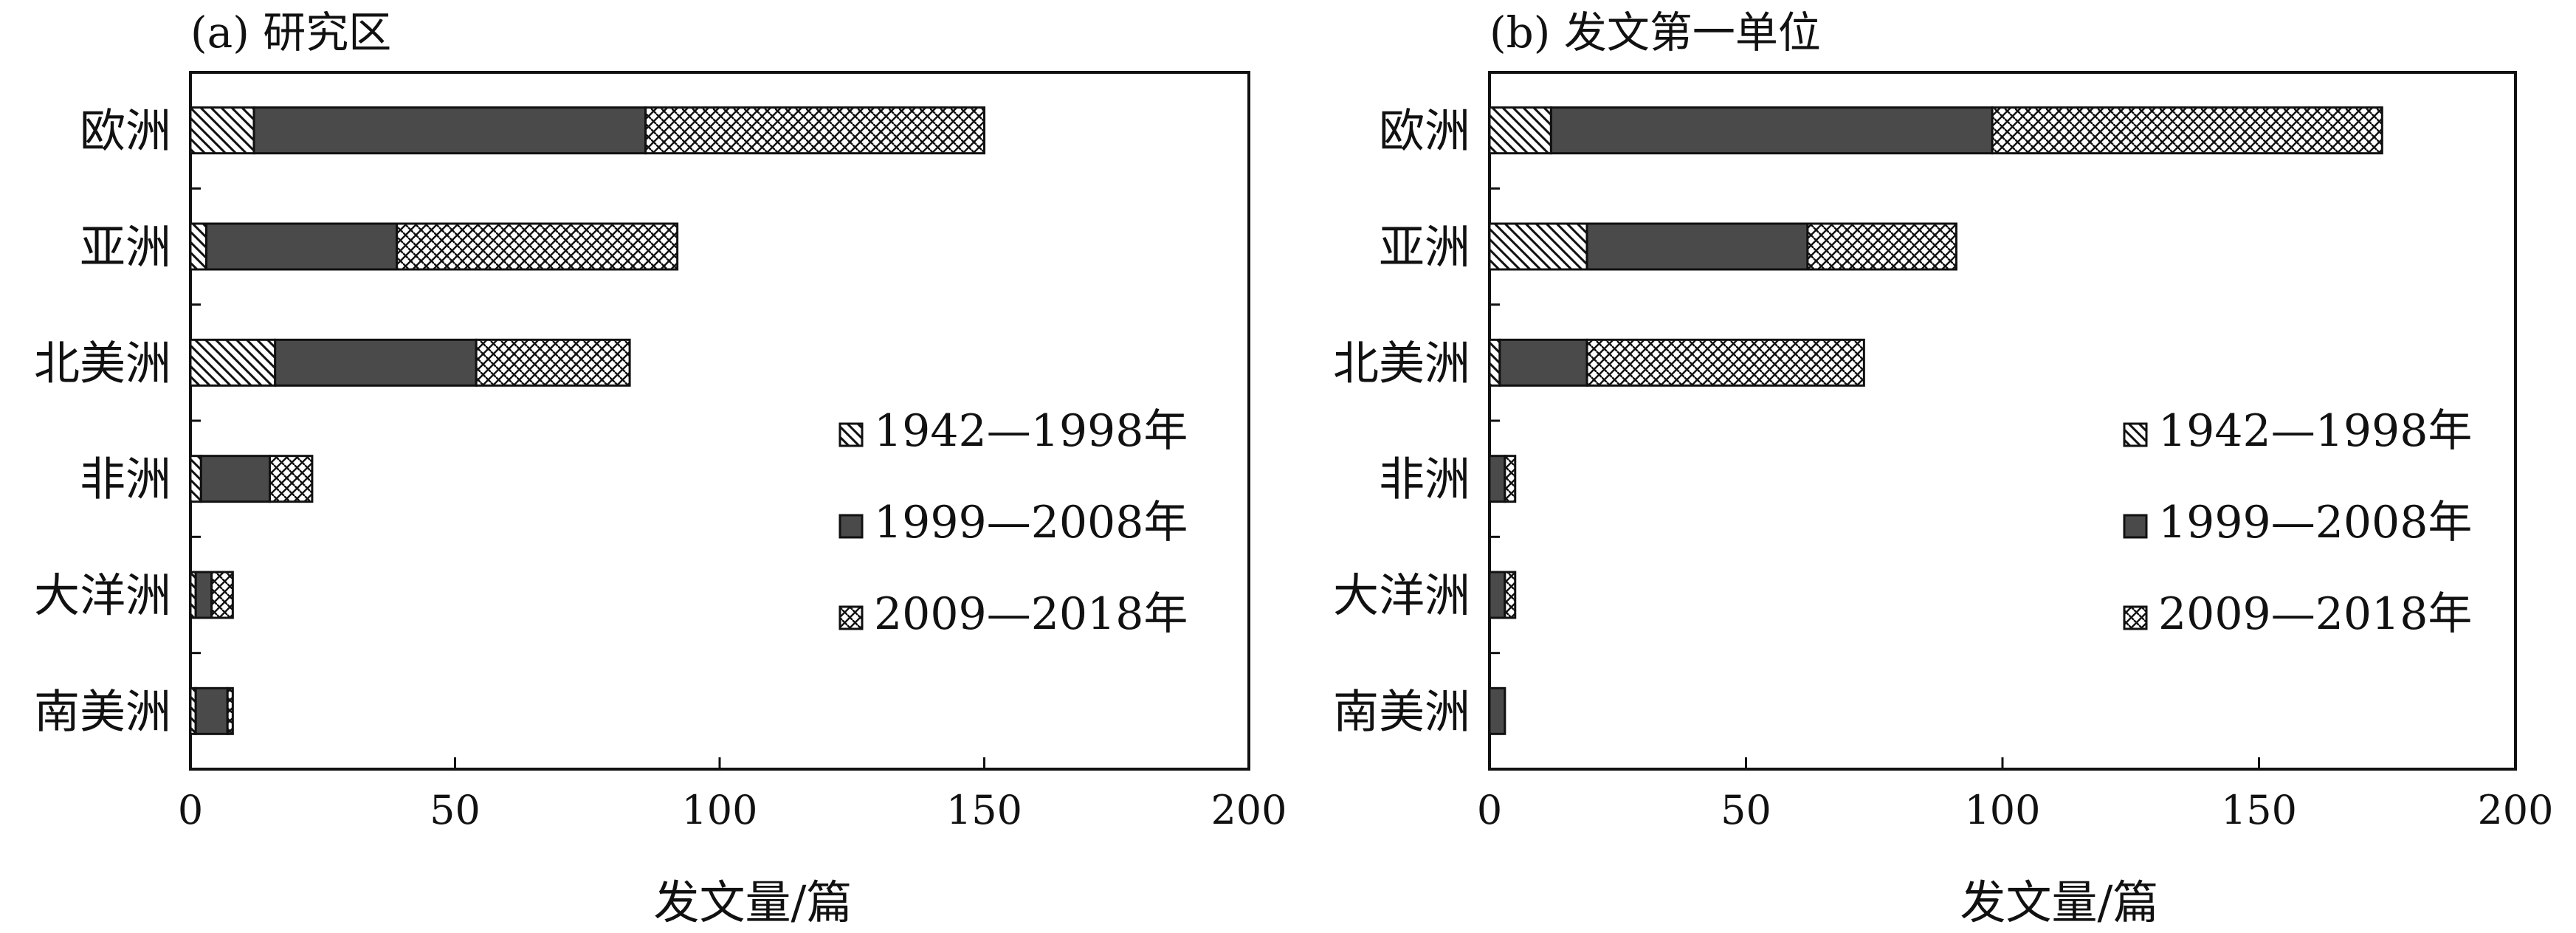  What do you see at coordinates (456, 810) in the screenshot?
I see `panel-a-x-tick-label: 50` at bounding box center [456, 810].